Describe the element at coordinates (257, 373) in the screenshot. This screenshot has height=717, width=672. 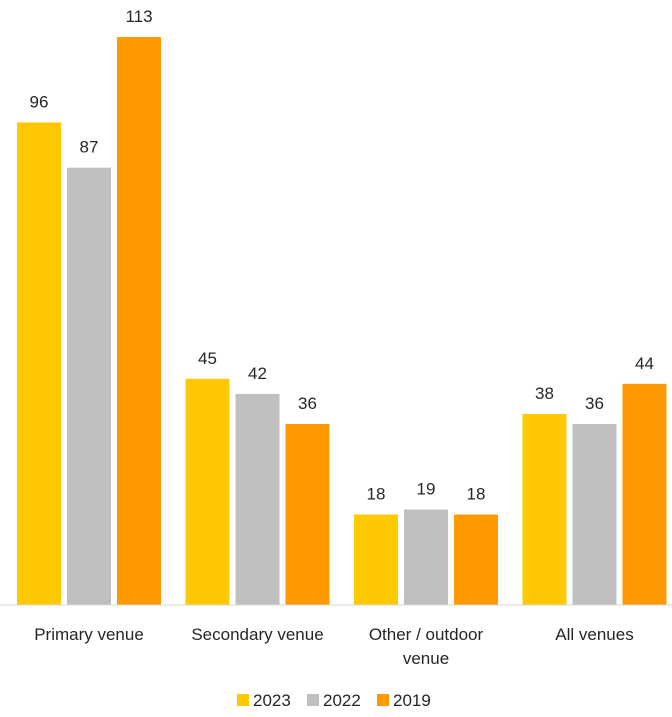
I see `value-label-2022-1: 42` at that location.